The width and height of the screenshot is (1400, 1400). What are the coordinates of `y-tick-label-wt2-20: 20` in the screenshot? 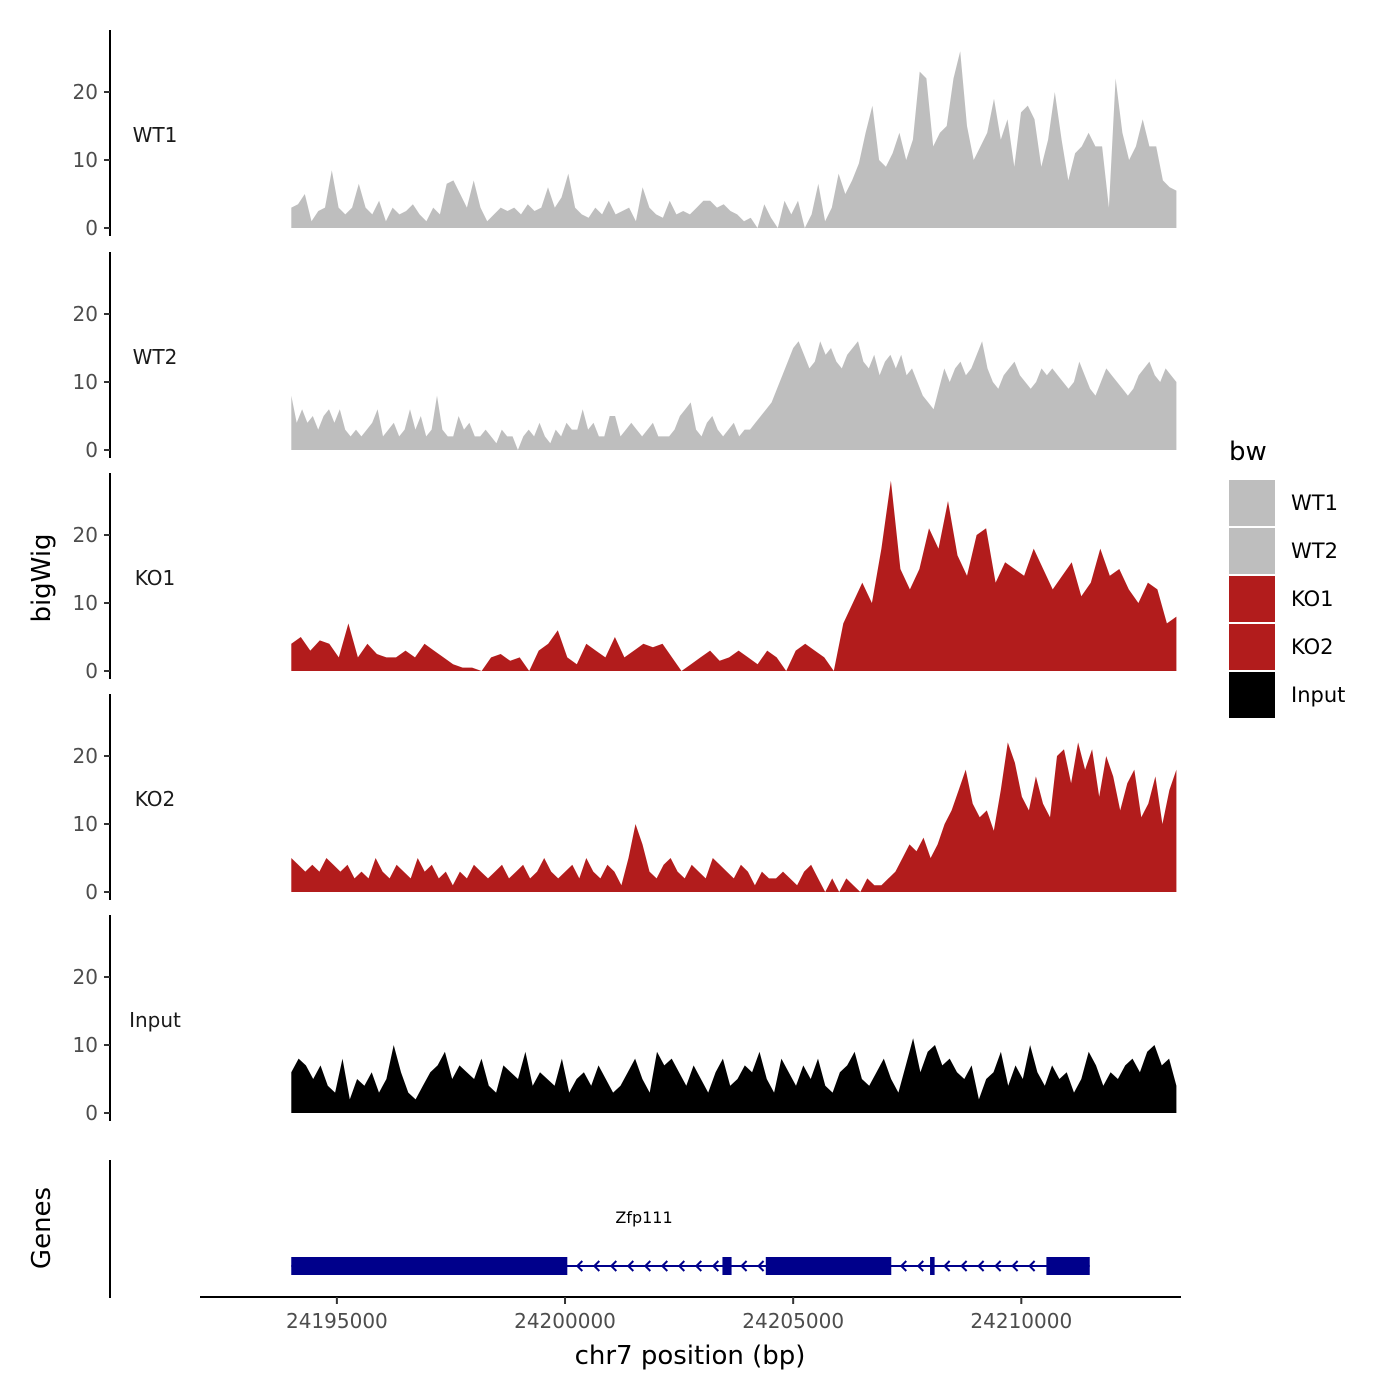 It's located at (85, 314).